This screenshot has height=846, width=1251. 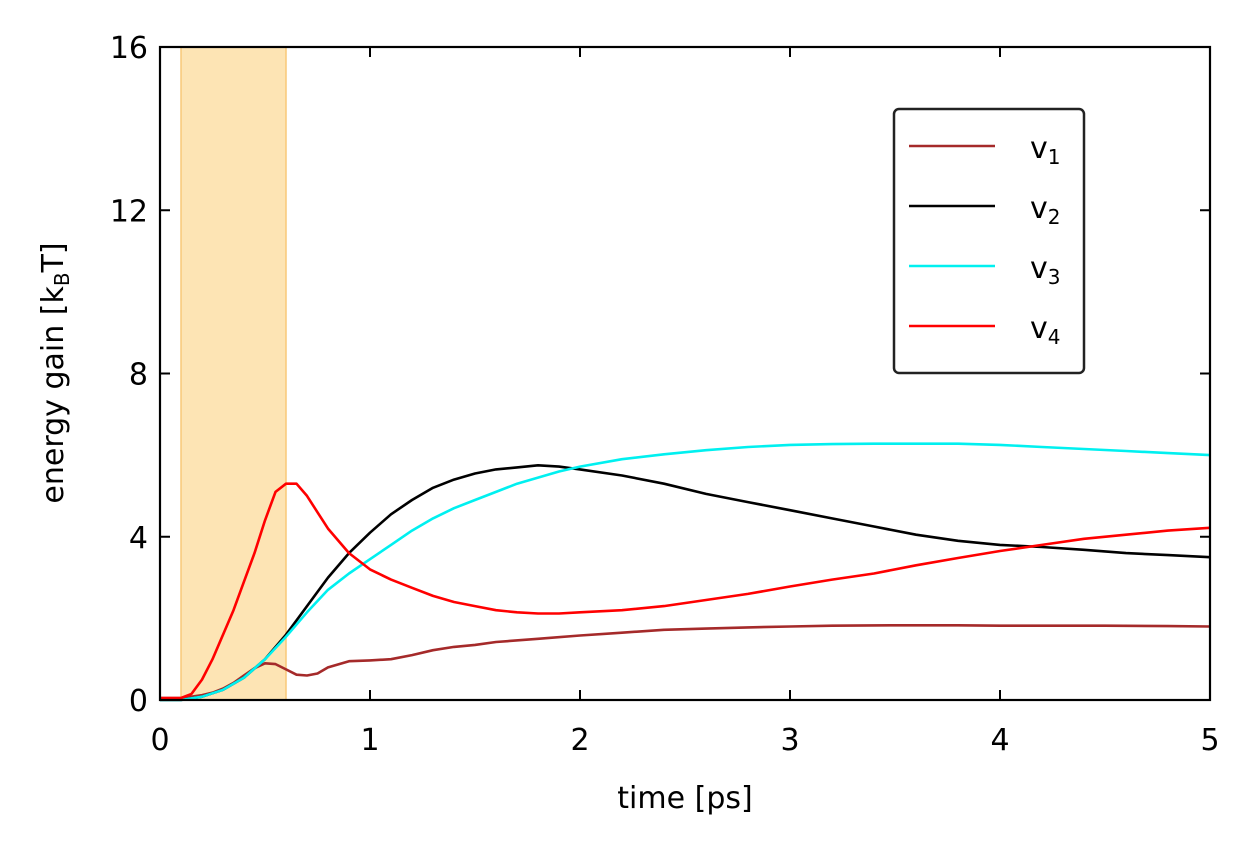 I want to click on x-tick-label-5: 5, so click(x=1209, y=740).